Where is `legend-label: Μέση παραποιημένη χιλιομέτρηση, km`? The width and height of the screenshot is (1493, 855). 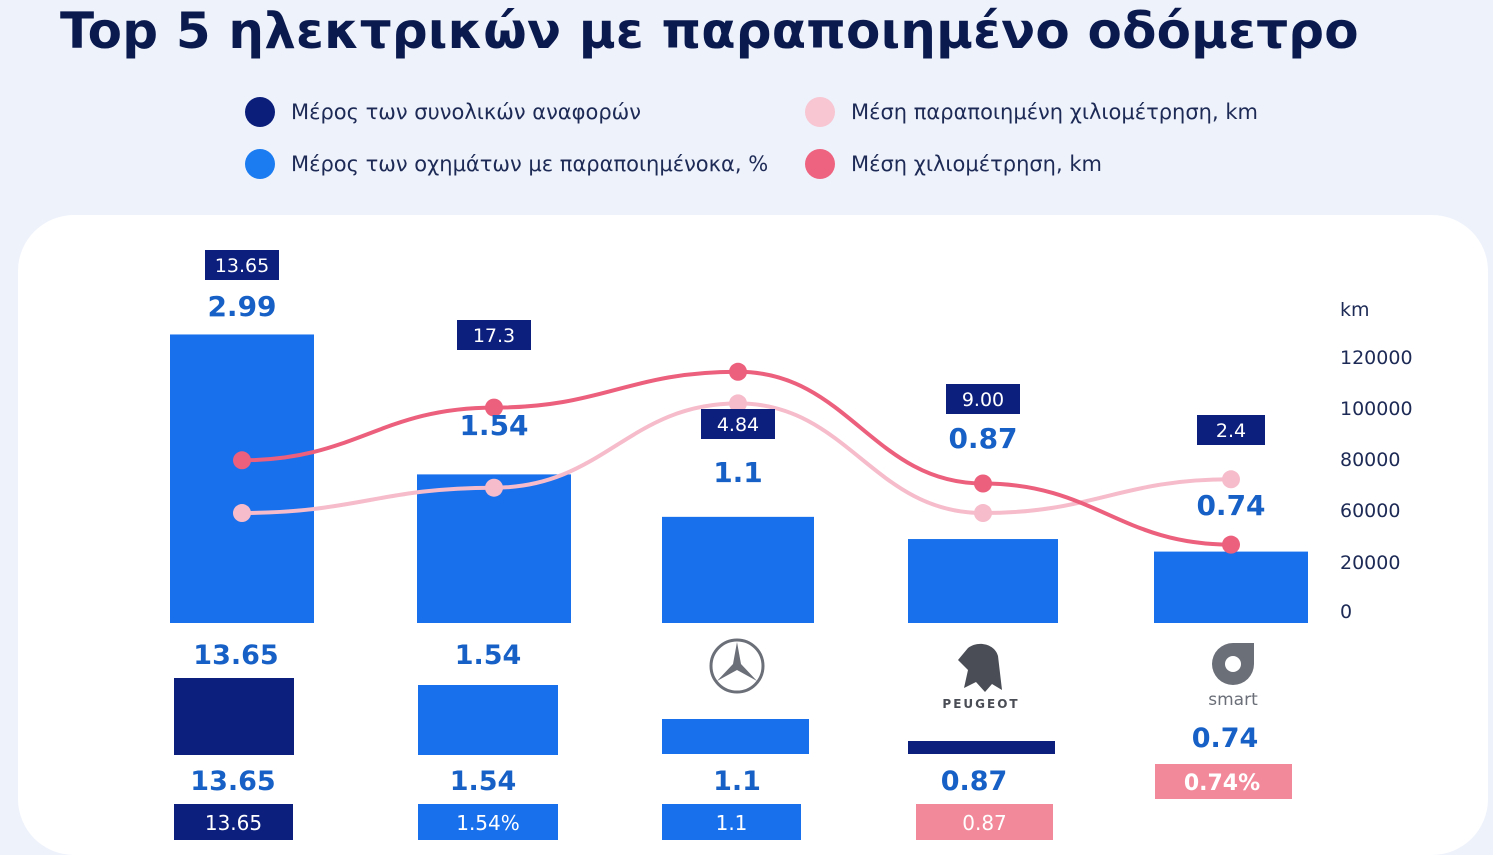 legend-label: Μέση παραποιημένη χιλιομέτρηση, km is located at coordinates (1054, 112).